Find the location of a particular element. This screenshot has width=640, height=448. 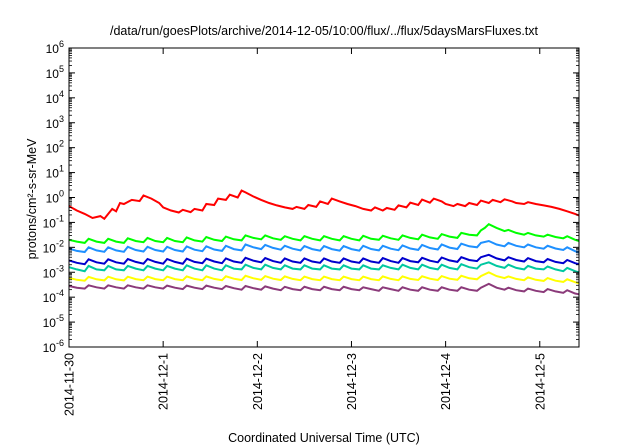

y-tick-label-exponent: -2 is located at coordinates (60, 243).